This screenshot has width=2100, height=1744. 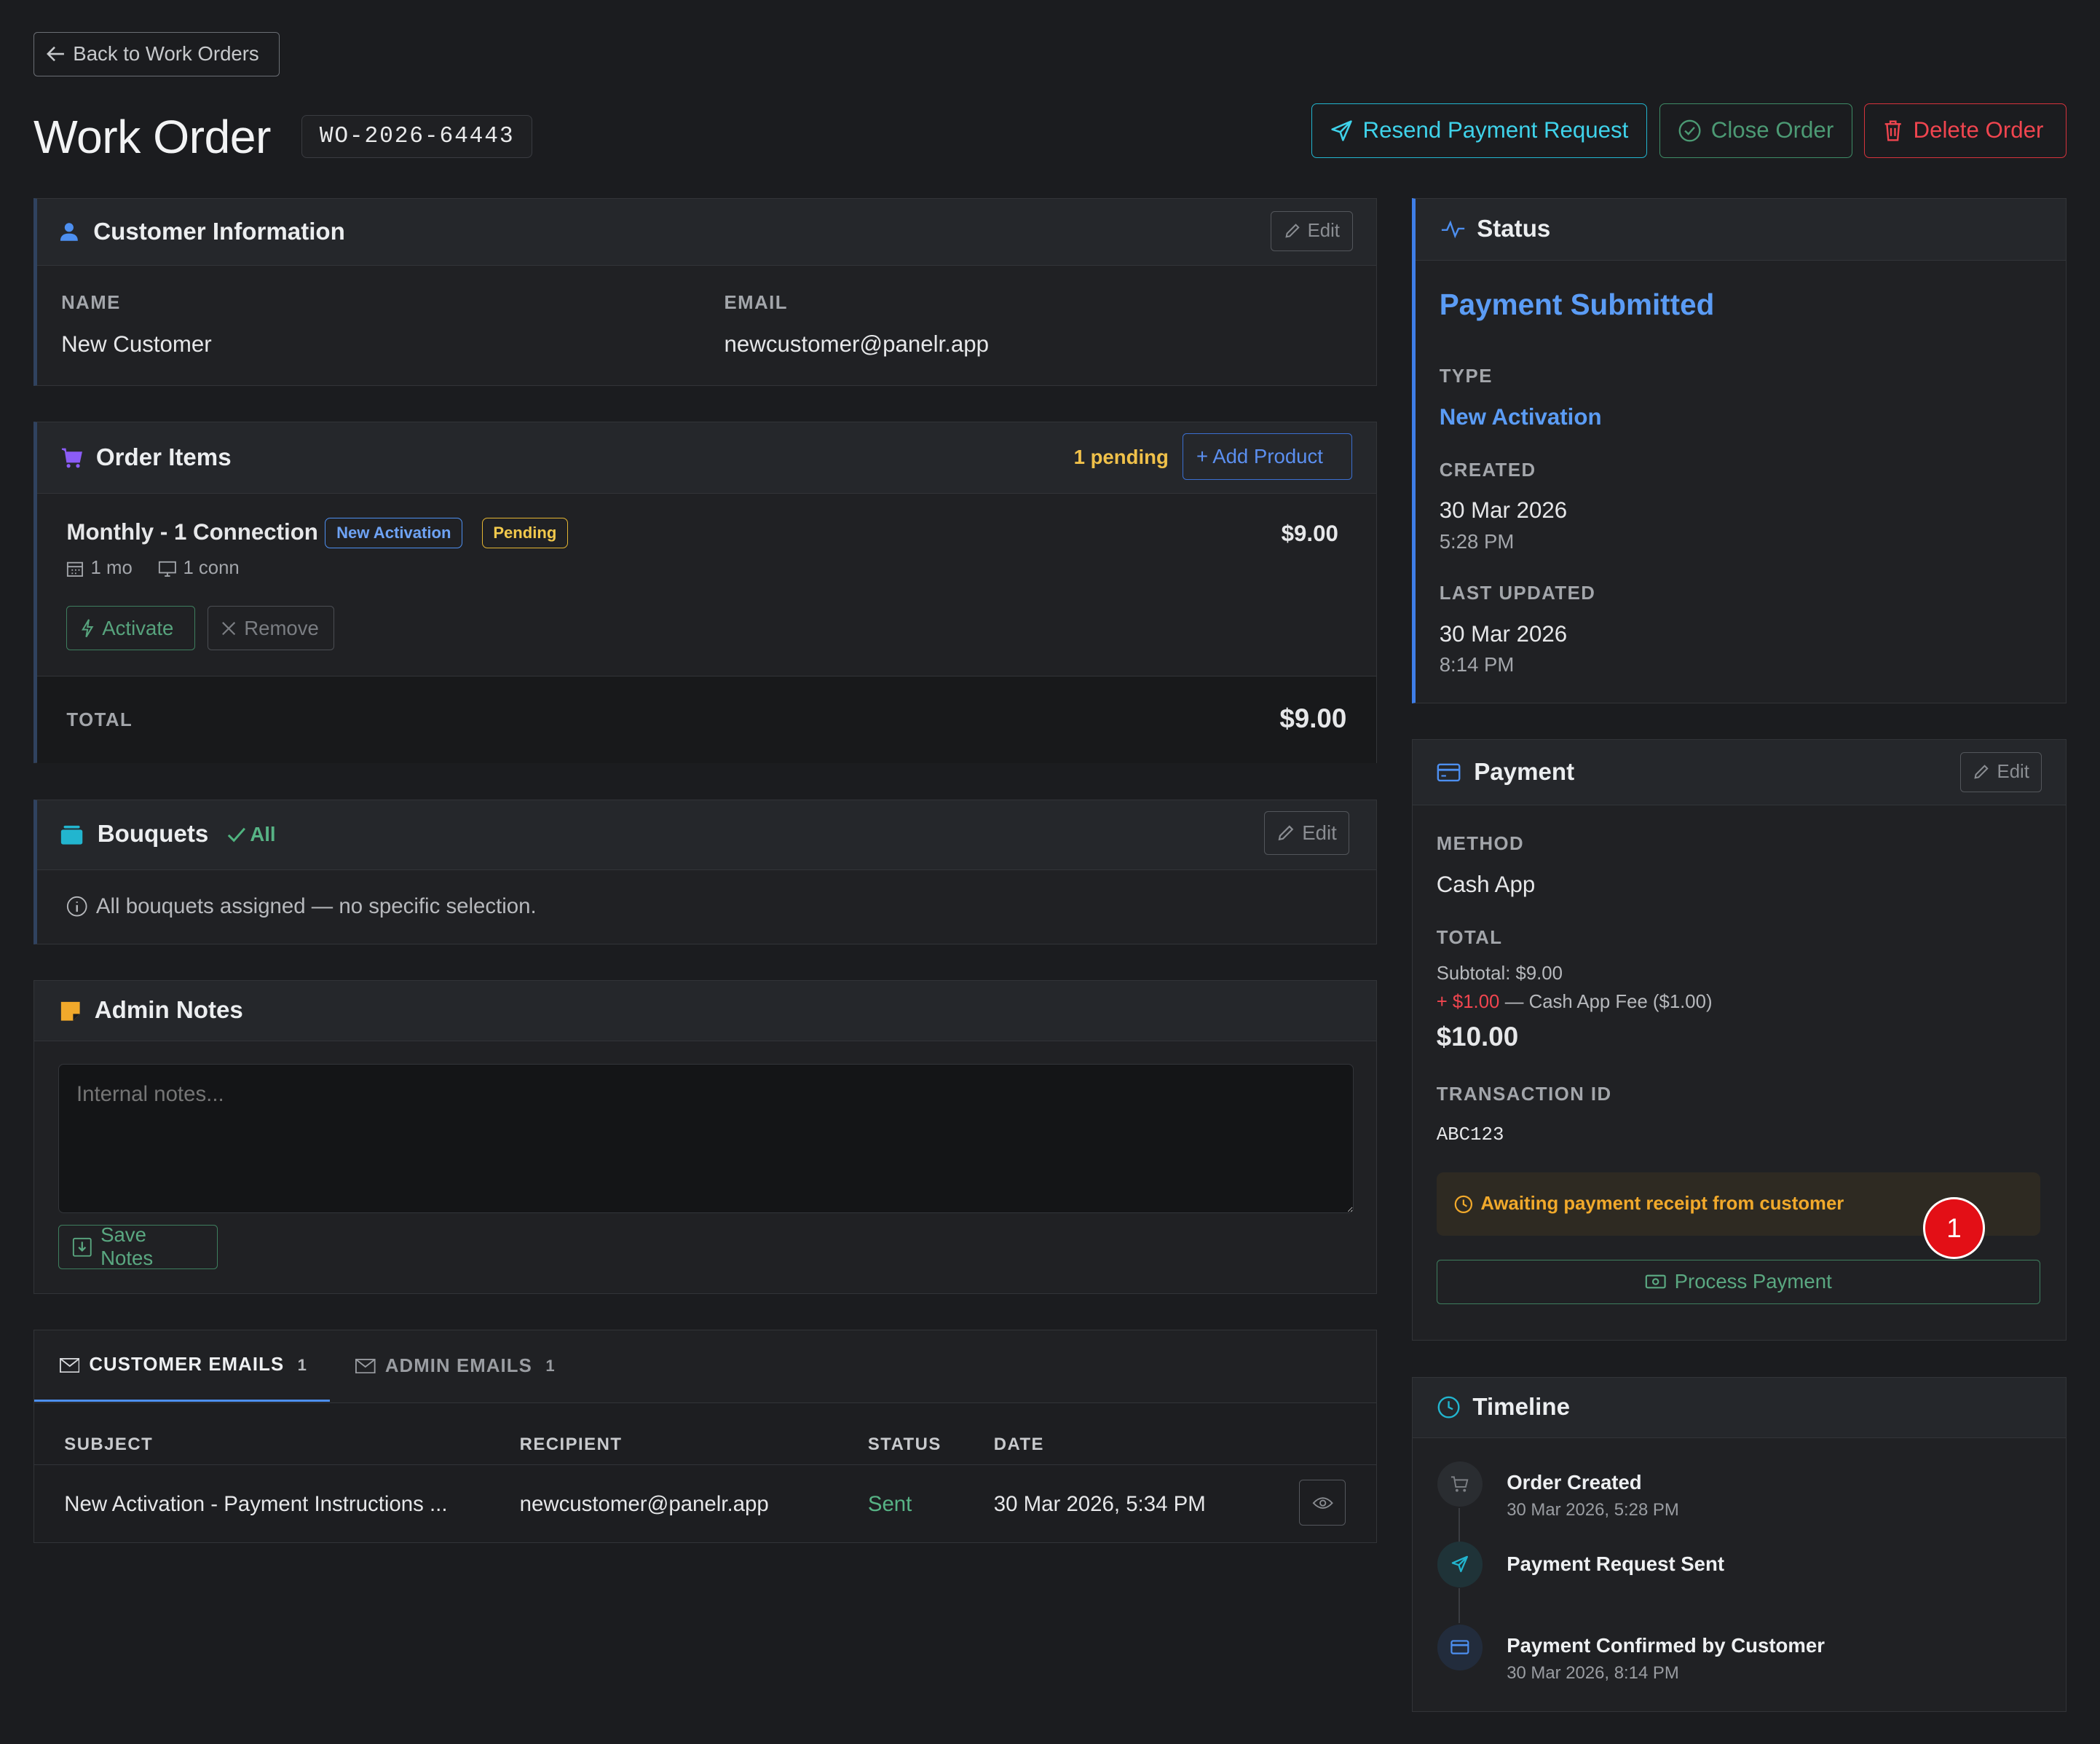 I want to click on bouquets-title: Bouquets, so click(x=153, y=834).